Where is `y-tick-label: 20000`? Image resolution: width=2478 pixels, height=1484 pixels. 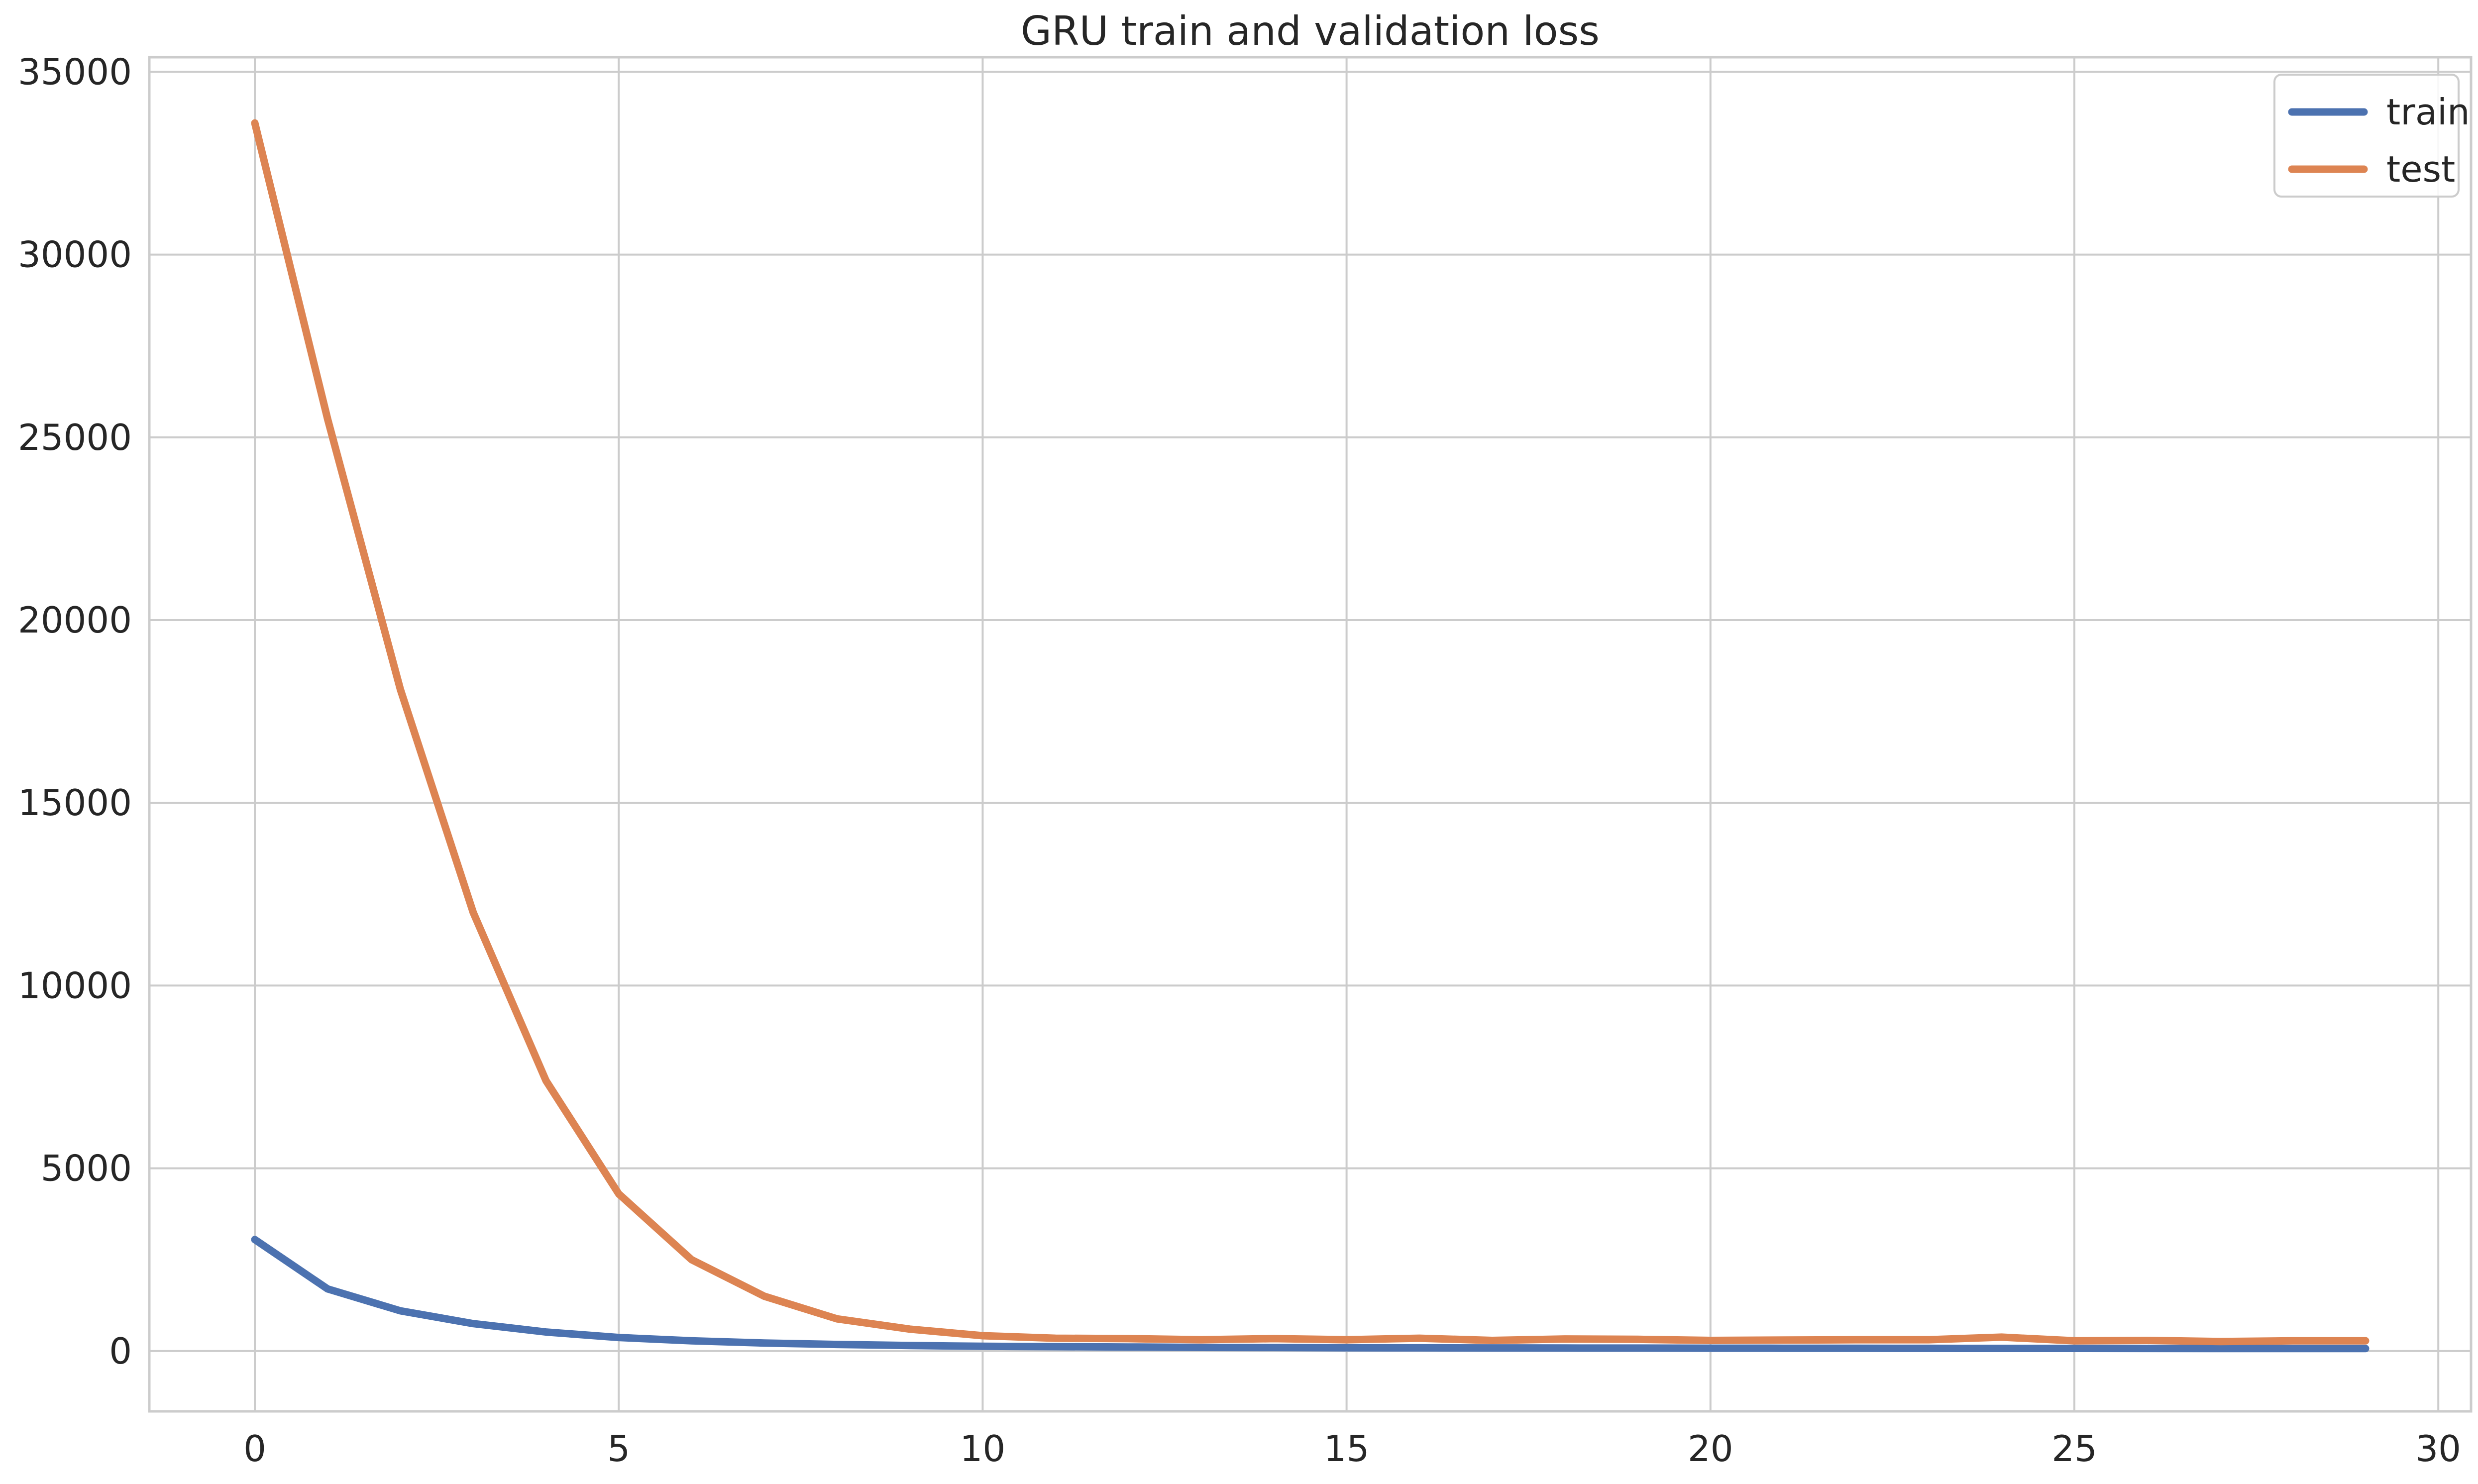
y-tick-label: 20000 is located at coordinates (75, 620).